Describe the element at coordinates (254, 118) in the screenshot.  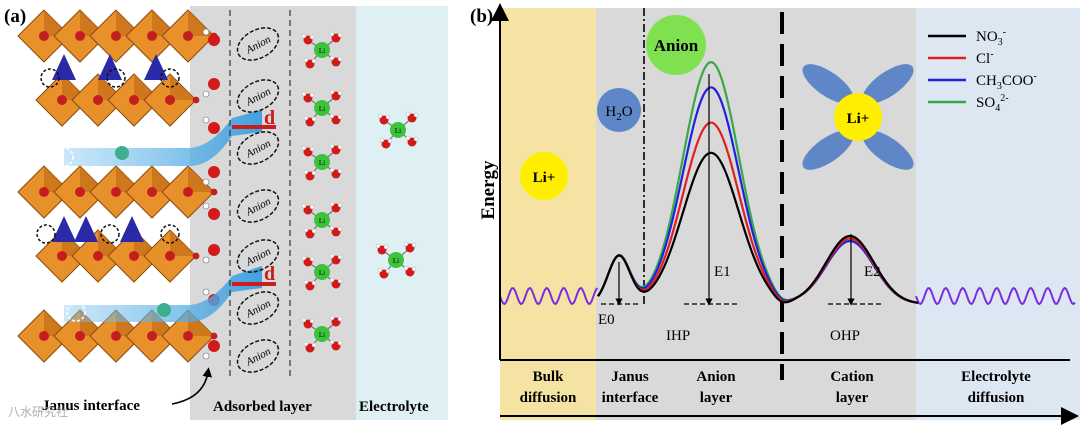
I see `d-marker-upper: d` at that location.